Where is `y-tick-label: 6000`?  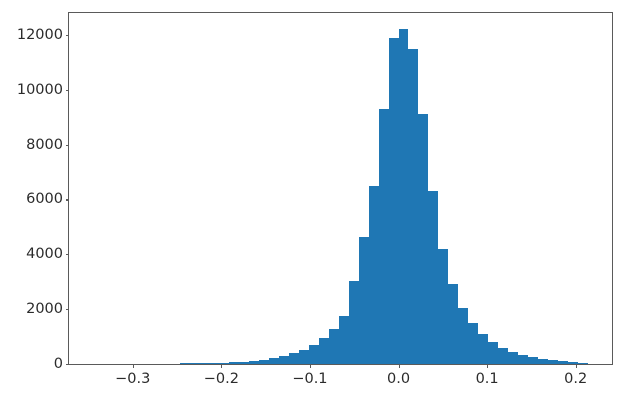 y-tick-label: 6000 is located at coordinates (44, 199).